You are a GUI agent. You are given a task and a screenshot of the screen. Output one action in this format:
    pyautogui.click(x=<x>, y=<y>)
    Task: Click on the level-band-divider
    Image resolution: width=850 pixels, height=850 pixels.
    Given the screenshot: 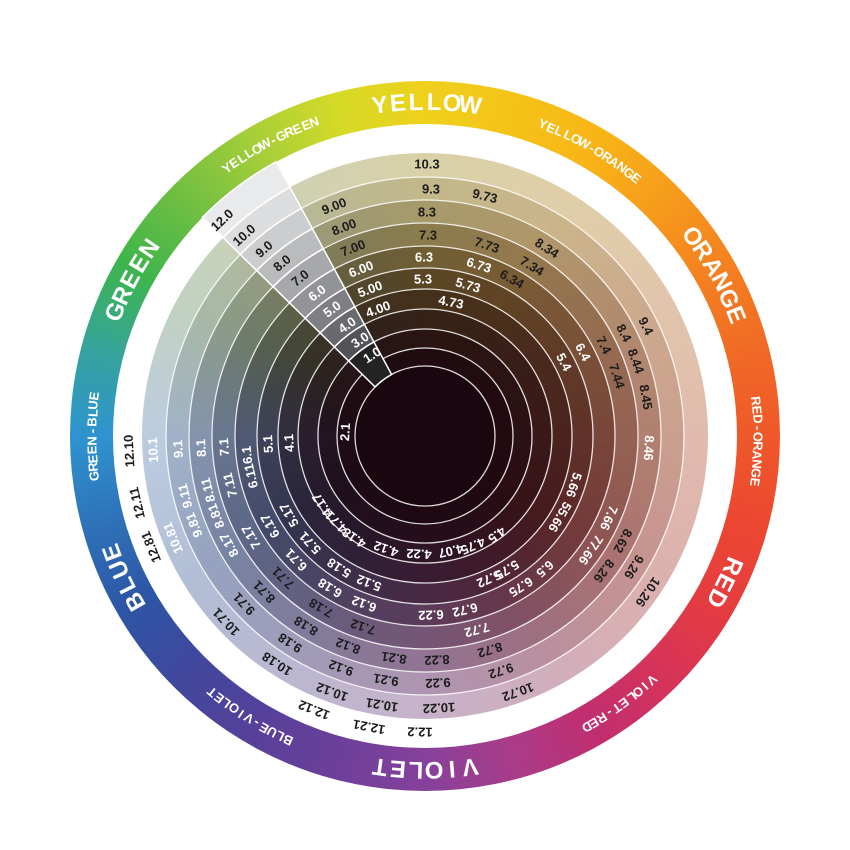 What is the action you would take?
    pyautogui.click(x=425, y=436)
    